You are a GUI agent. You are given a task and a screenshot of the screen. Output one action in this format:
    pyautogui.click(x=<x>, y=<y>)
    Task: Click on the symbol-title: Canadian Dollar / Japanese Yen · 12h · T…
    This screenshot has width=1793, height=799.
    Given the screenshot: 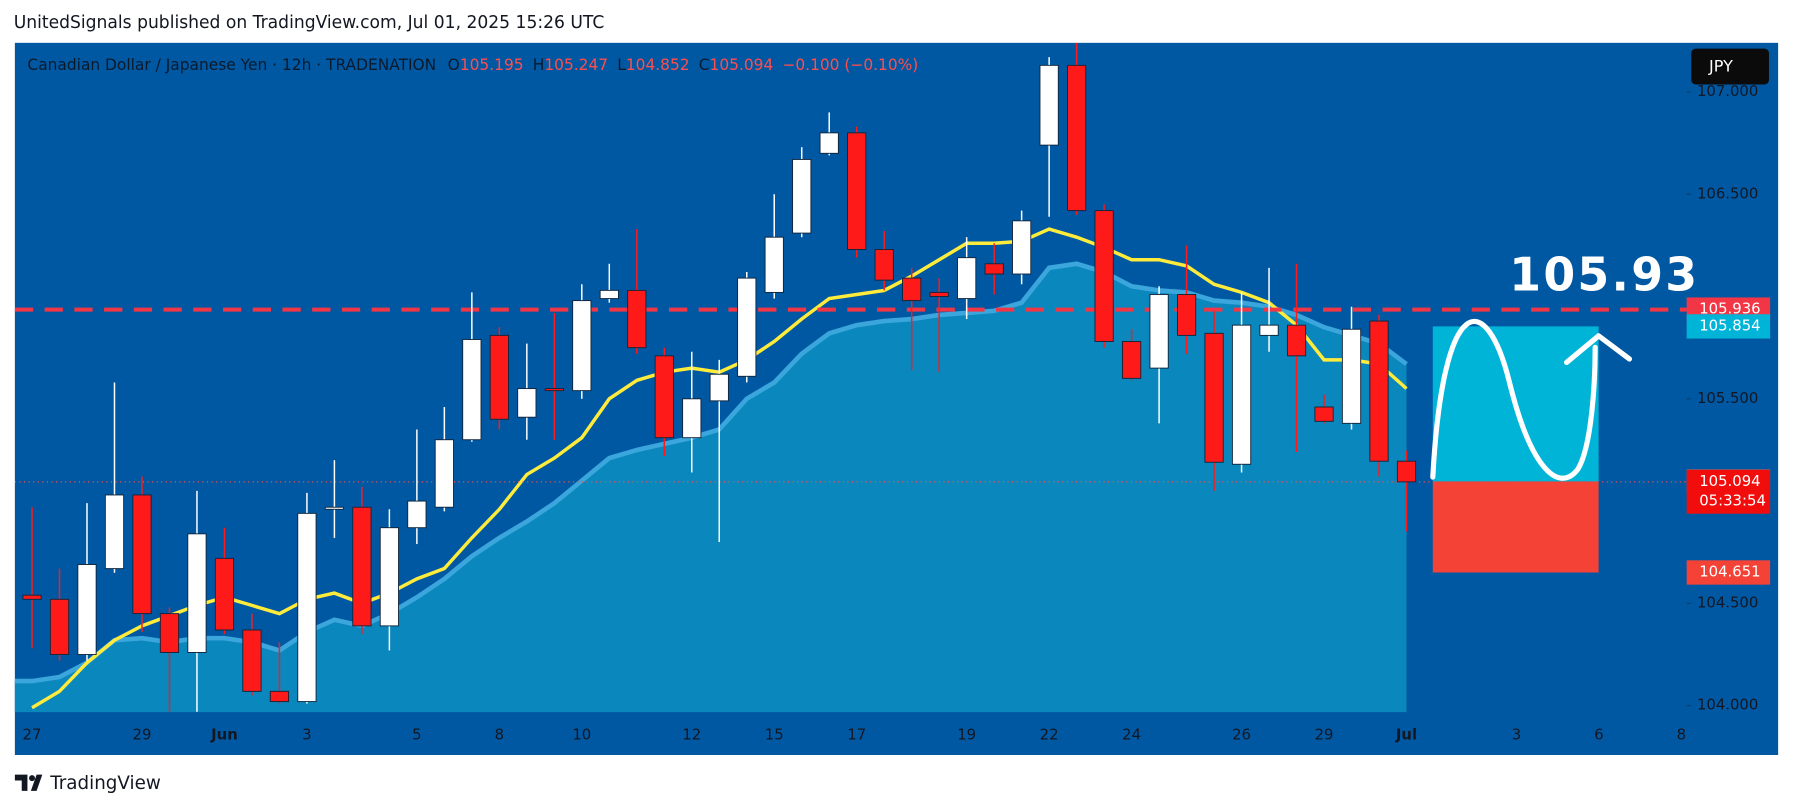 What is the action you would take?
    pyautogui.click(x=231, y=64)
    